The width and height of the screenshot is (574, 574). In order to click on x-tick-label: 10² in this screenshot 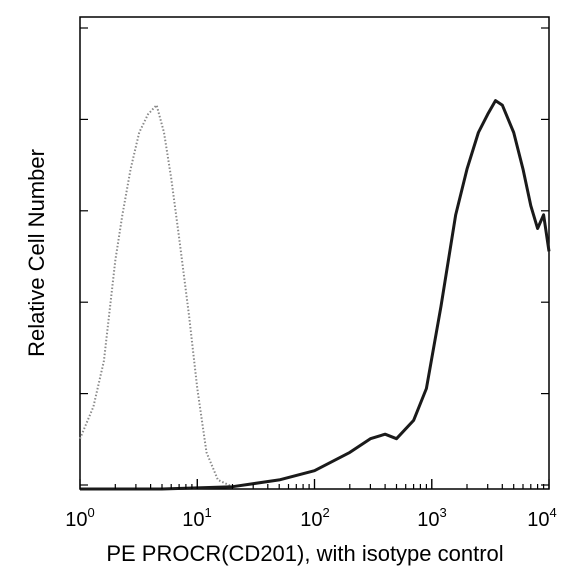, I will do `click(314, 518)`.